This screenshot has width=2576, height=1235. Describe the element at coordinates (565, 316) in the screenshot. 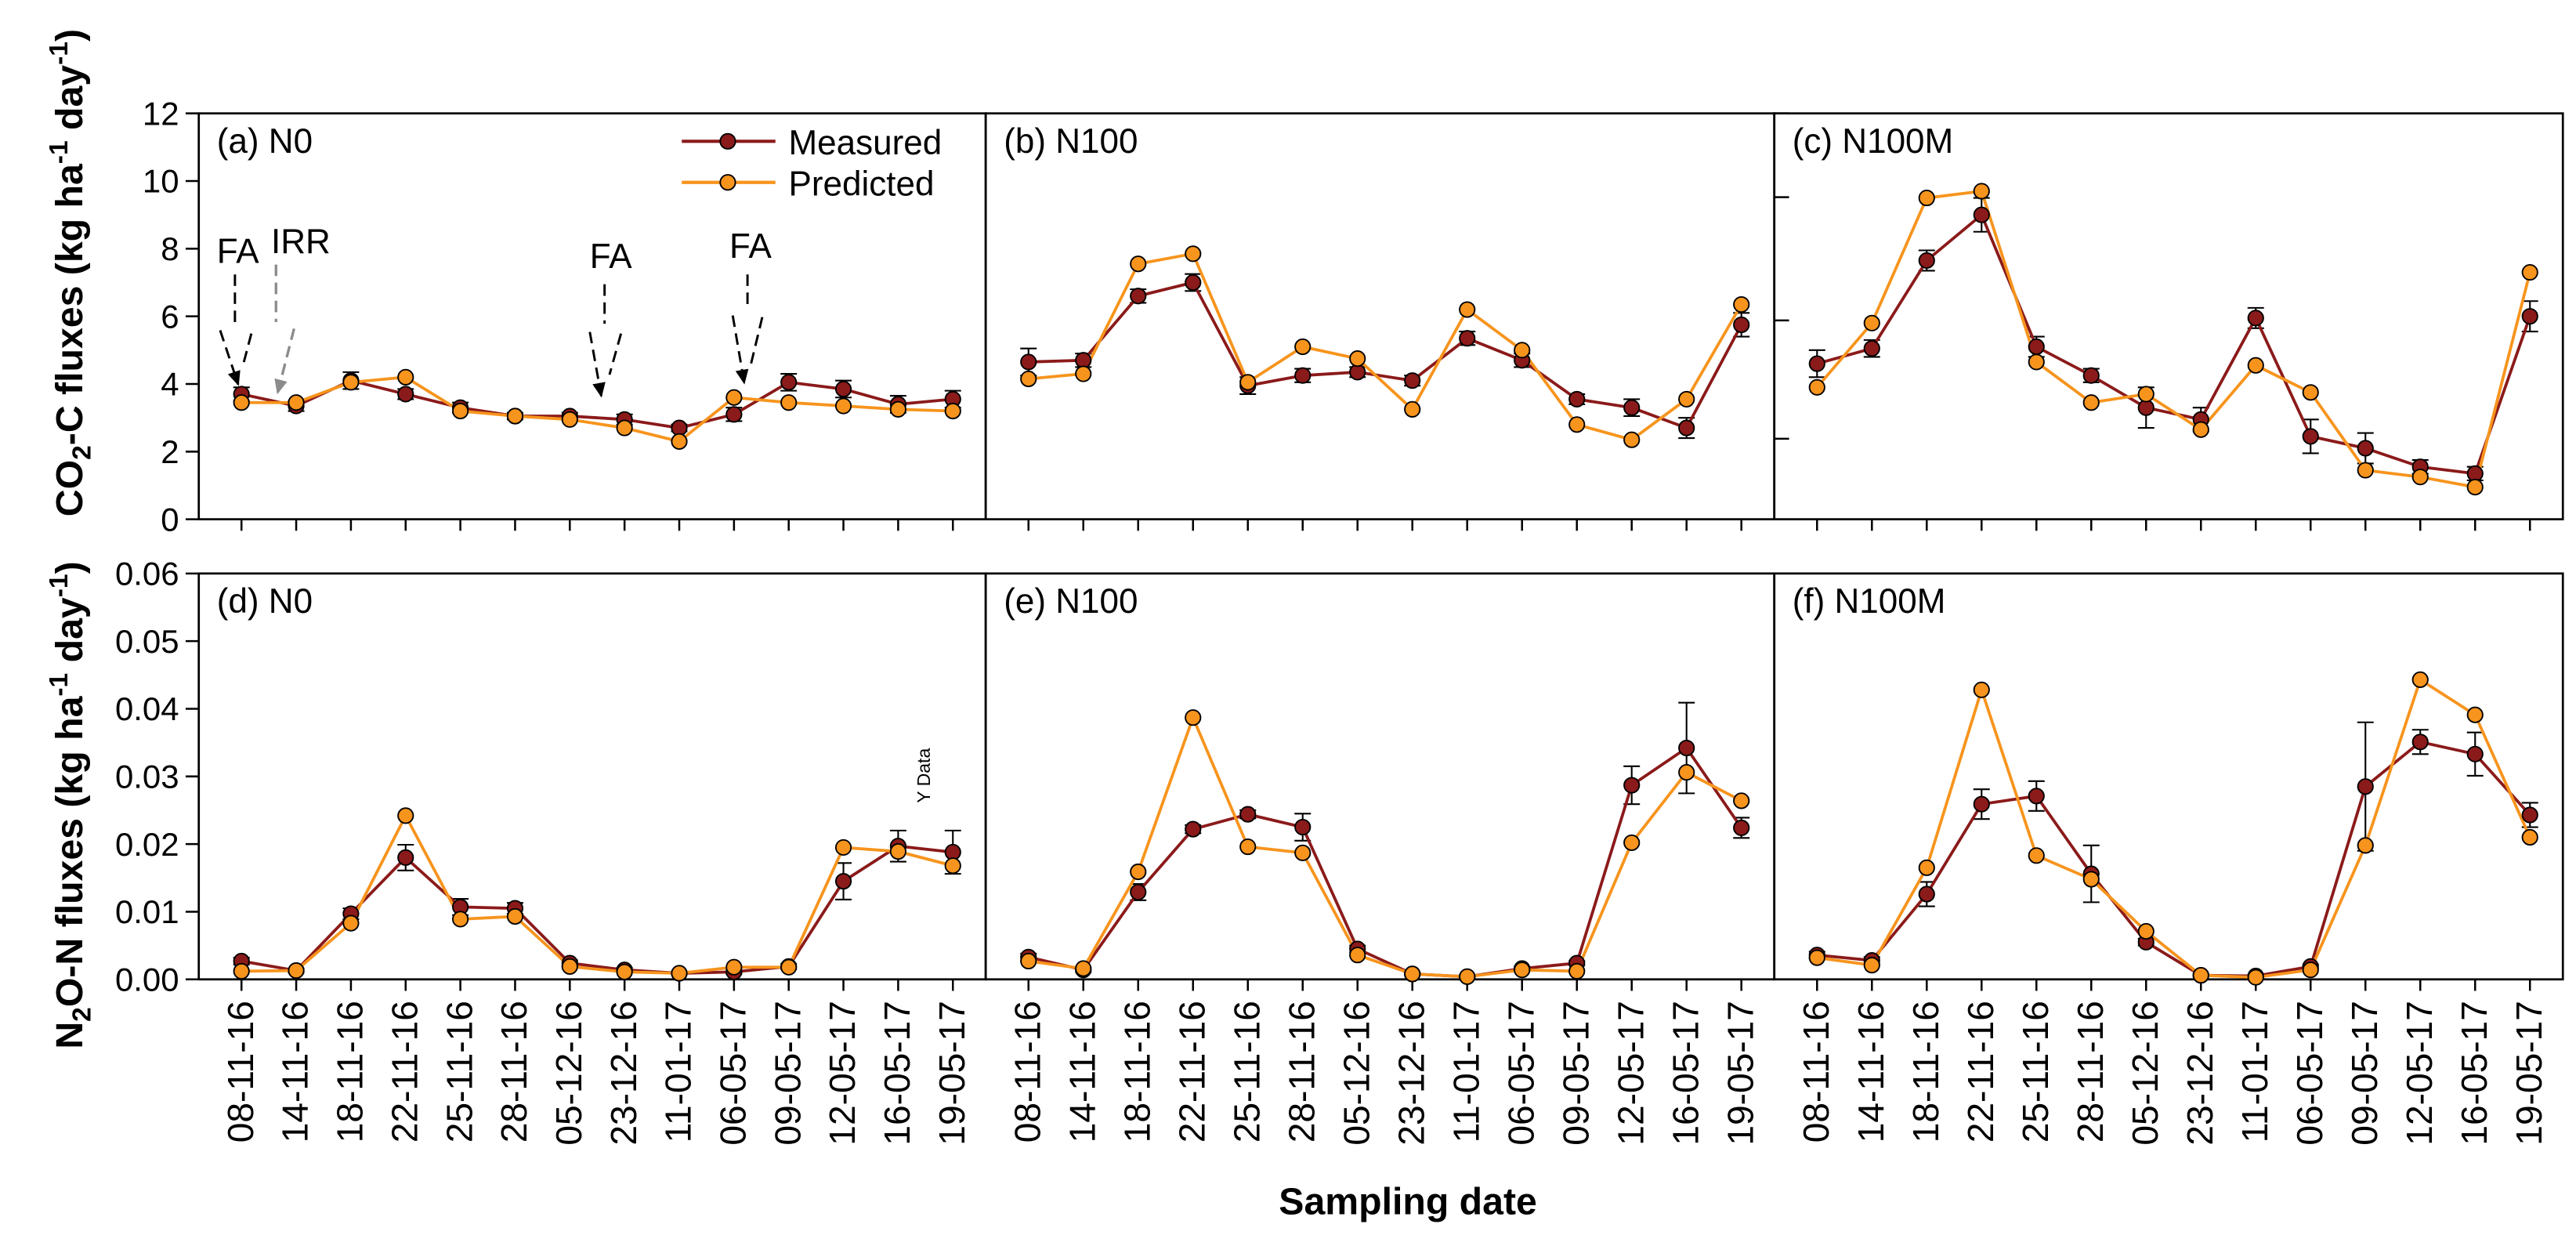

I see `panel-a: (a) N0 0 2 4 6 8 10 12` at that location.